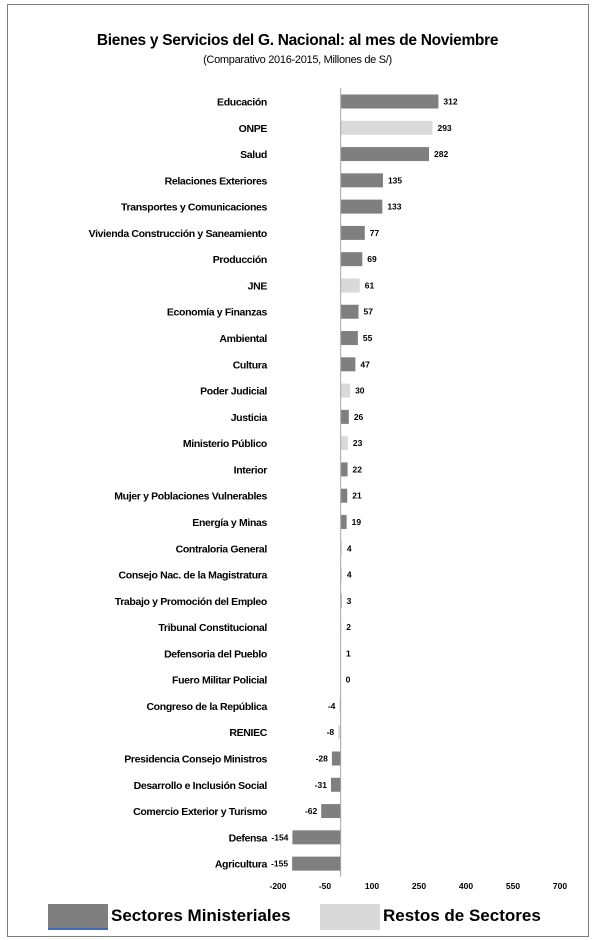 Image resolution: width=595 pixels, height=940 pixels. What do you see at coordinates (348, 680) in the screenshot?
I see `value-label-fuero-militar-policial: 0` at bounding box center [348, 680].